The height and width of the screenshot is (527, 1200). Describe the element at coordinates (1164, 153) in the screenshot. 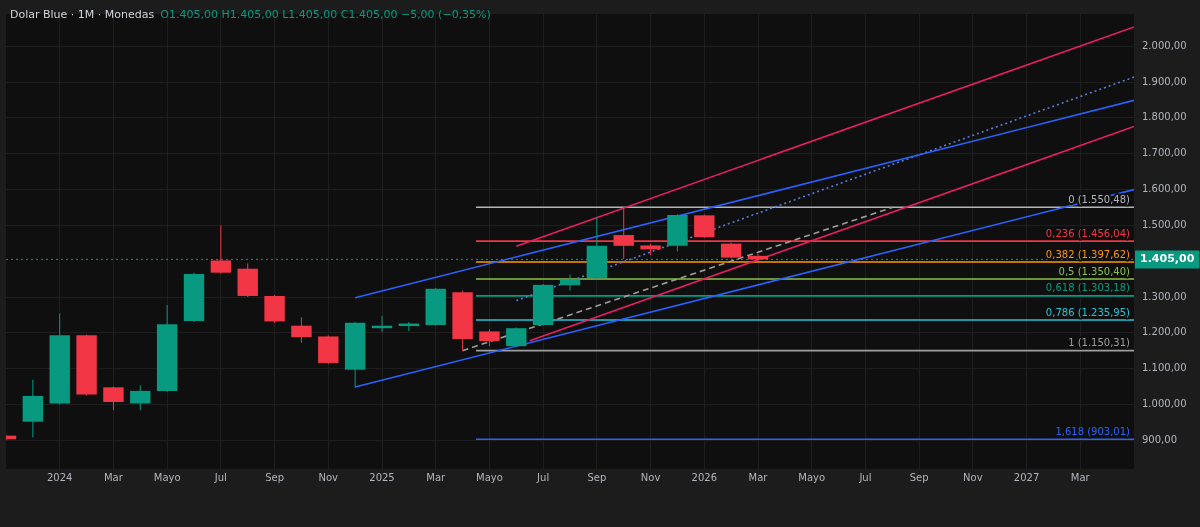

I see `y-tick-label: 1.700,00` at that location.